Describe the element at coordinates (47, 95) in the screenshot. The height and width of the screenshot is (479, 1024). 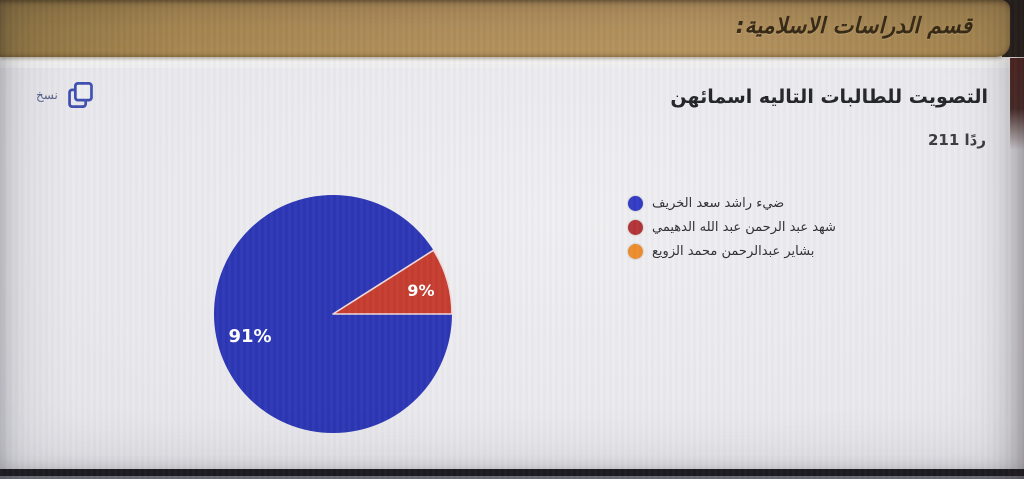
I see `copy-button-label: نسخ` at that location.